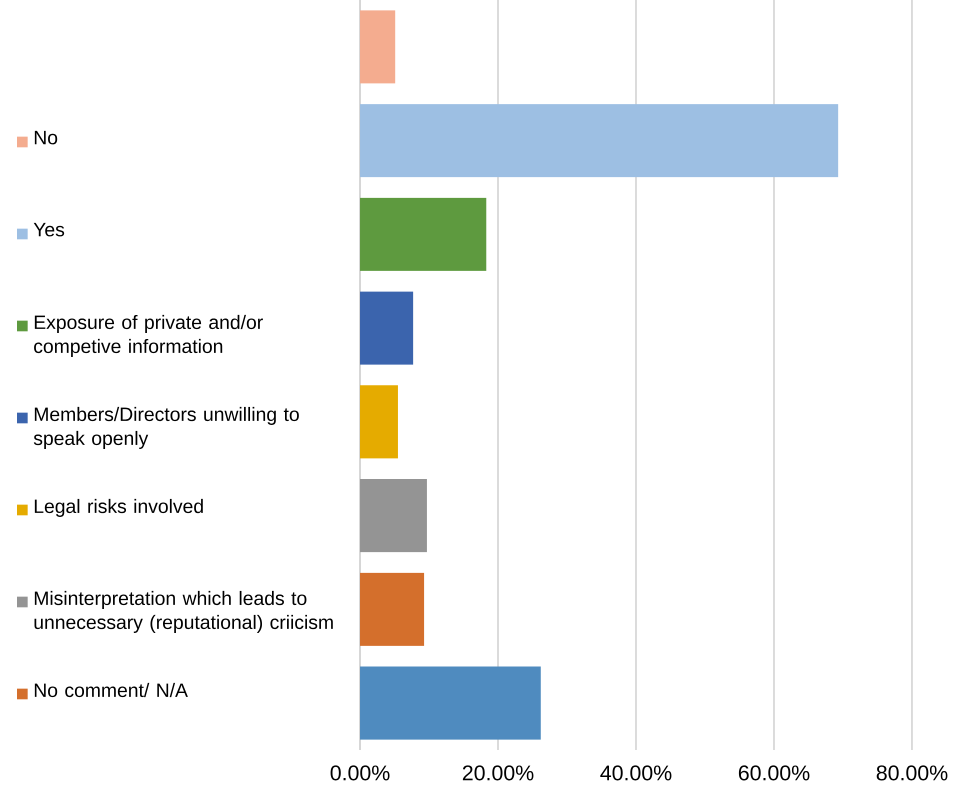  What do you see at coordinates (636, 772) in the screenshot?
I see `x-tick-label: 40.00%` at bounding box center [636, 772].